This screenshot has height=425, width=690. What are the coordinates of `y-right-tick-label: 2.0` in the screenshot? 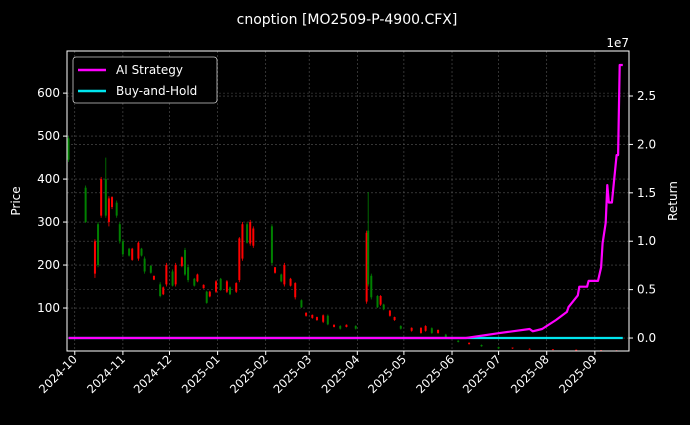 It's located at (646, 144).